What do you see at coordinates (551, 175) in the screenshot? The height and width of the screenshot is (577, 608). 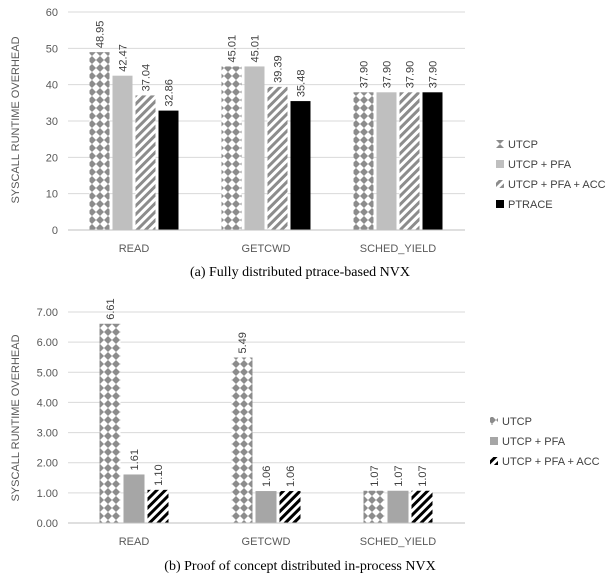 I see `chart-a-legend: UTCP UTCP + PFA UTCP + PFA + ACC PTRACE` at bounding box center [551, 175].